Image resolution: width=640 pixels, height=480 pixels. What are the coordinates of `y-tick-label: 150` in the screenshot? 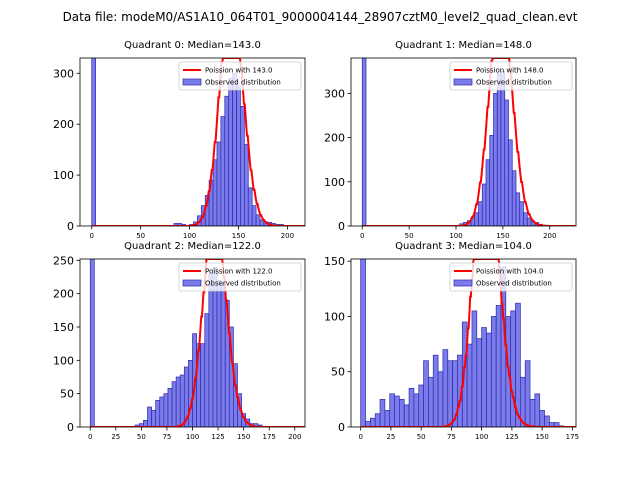 It's located at (63, 327).